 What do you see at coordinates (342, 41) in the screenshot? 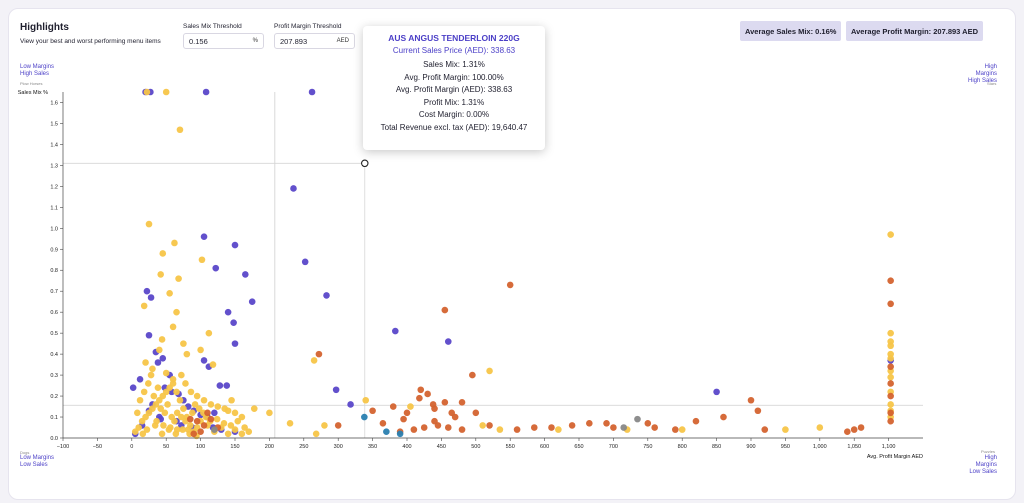
I see `profit-margin-unit: AED` at bounding box center [342, 41].